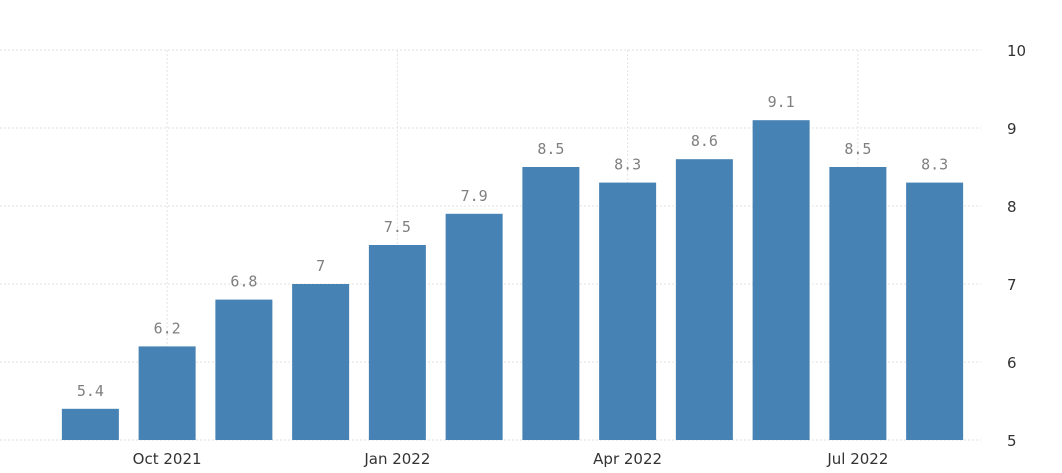  I want to click on data-label: 8.6, so click(704, 141).